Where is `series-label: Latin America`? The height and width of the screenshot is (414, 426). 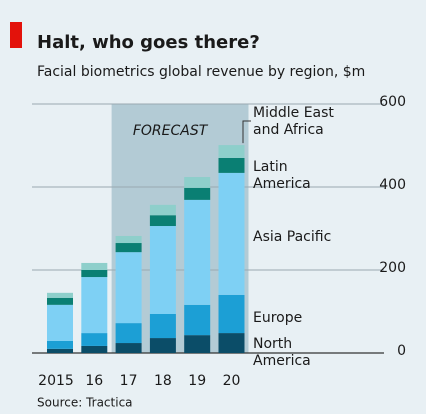 series-label: Latin America is located at coordinates (282, 175).